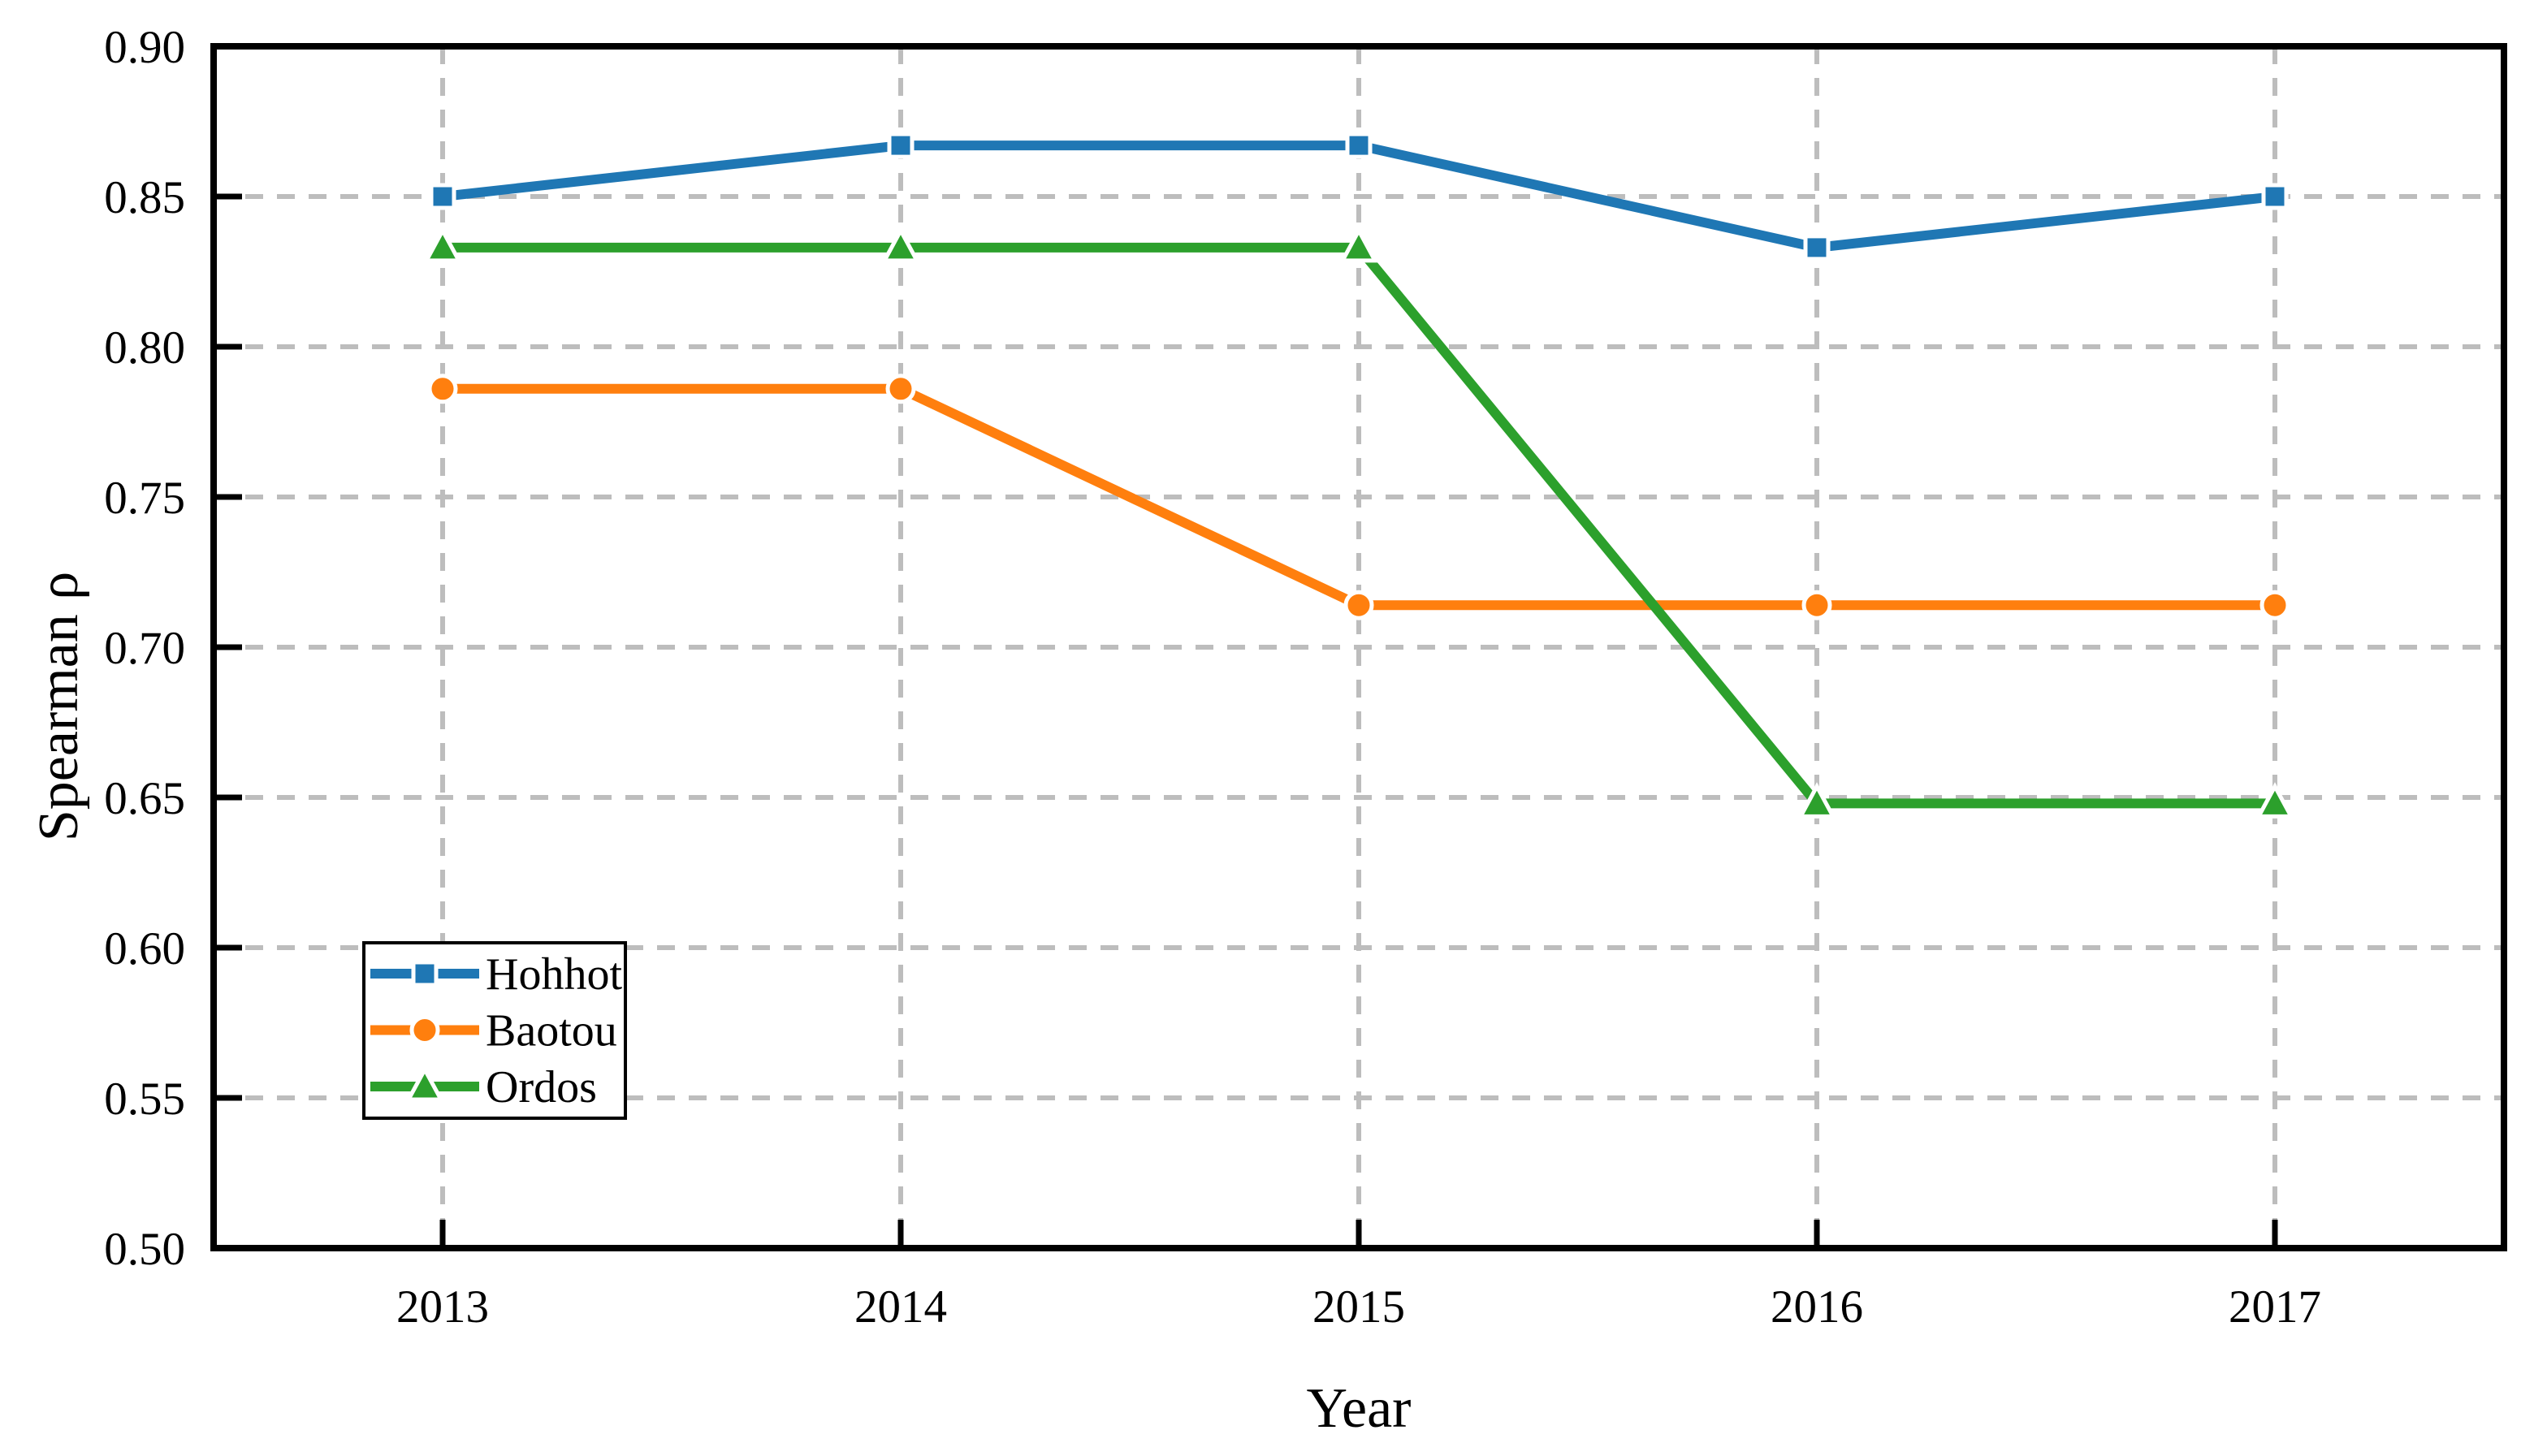 Image resolution: width=2534 pixels, height=1456 pixels. I want to click on y-tick-label: 0.65, so click(144, 798).